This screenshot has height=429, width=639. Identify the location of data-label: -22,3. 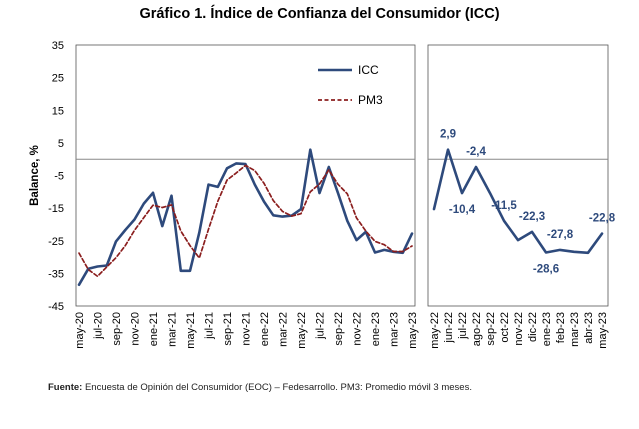
(532, 217).